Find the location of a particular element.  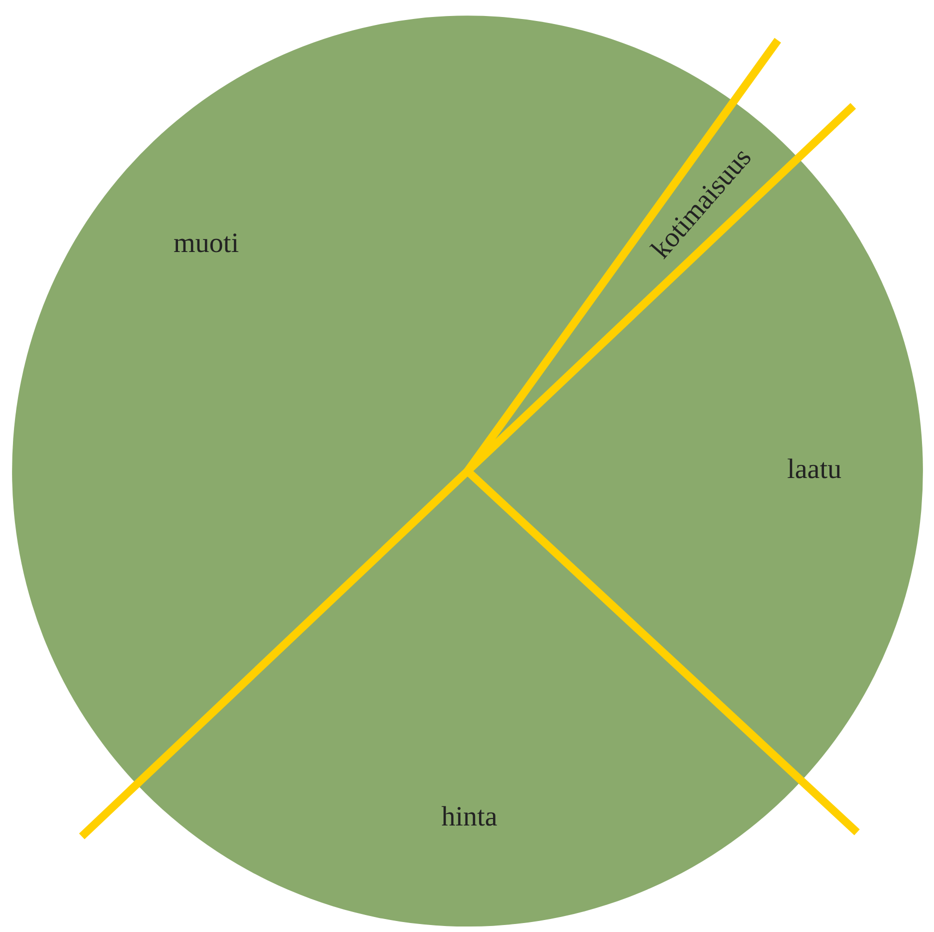

slice-label: hinta is located at coordinates (469, 817).